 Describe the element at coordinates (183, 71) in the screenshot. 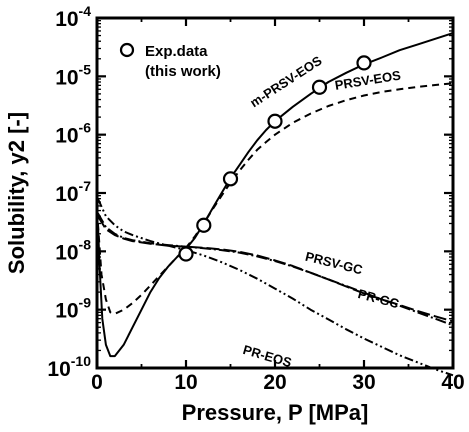

I see `legend-sublabel: (this work)` at that location.